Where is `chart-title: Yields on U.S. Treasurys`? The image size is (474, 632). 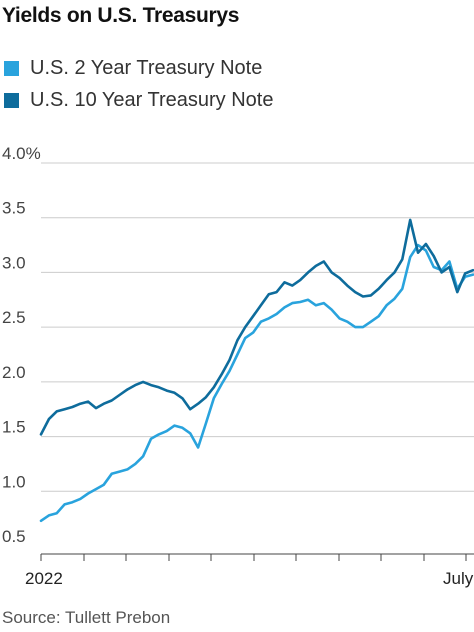 chart-title: Yields on U.S. Treasurys is located at coordinates (121, 15).